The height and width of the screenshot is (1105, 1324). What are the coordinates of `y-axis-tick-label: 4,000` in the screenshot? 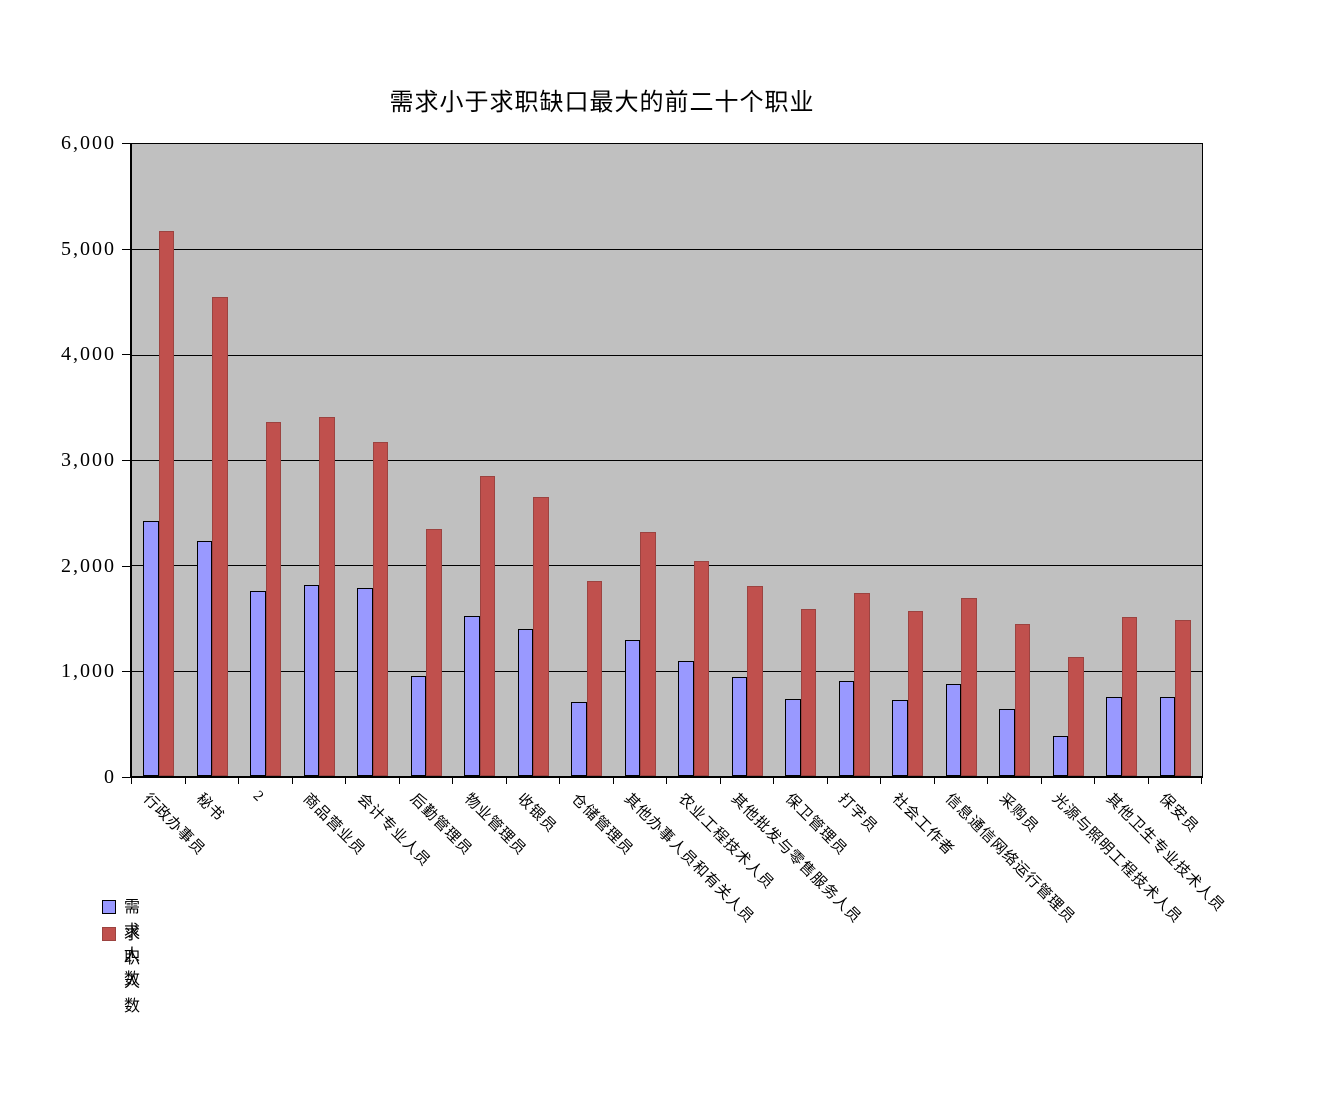 It's located at (88, 354).